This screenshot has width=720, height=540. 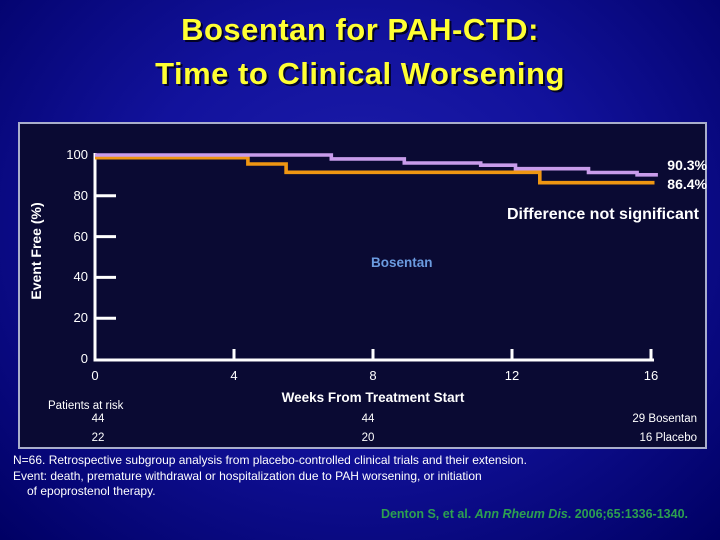 What do you see at coordinates (376, 165) in the screenshot?
I see `bosentan-curve` at bounding box center [376, 165].